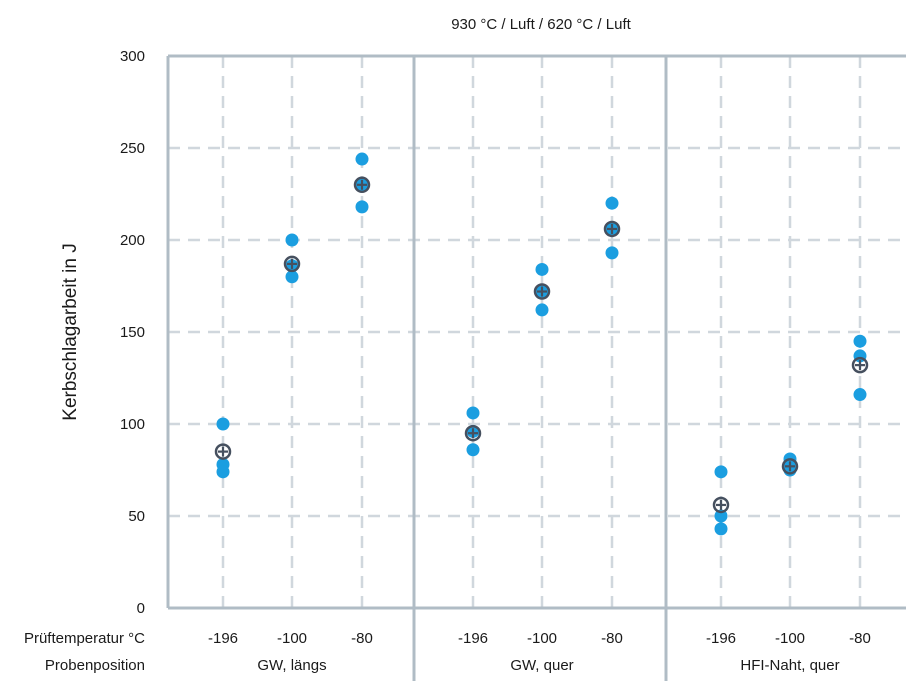  I want to click on group-label: GW, quer, so click(541, 665).